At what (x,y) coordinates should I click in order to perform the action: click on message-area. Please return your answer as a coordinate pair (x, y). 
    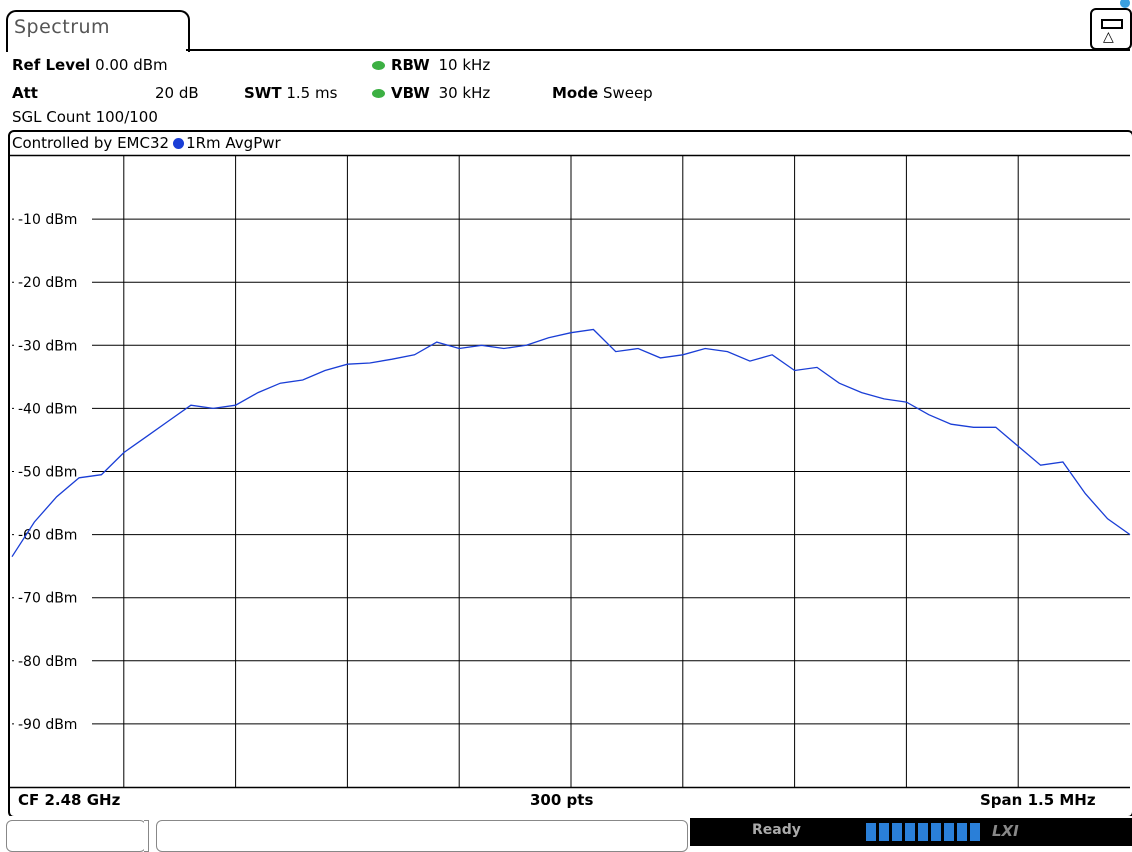
    Looking at the image, I should click on (422, 836).